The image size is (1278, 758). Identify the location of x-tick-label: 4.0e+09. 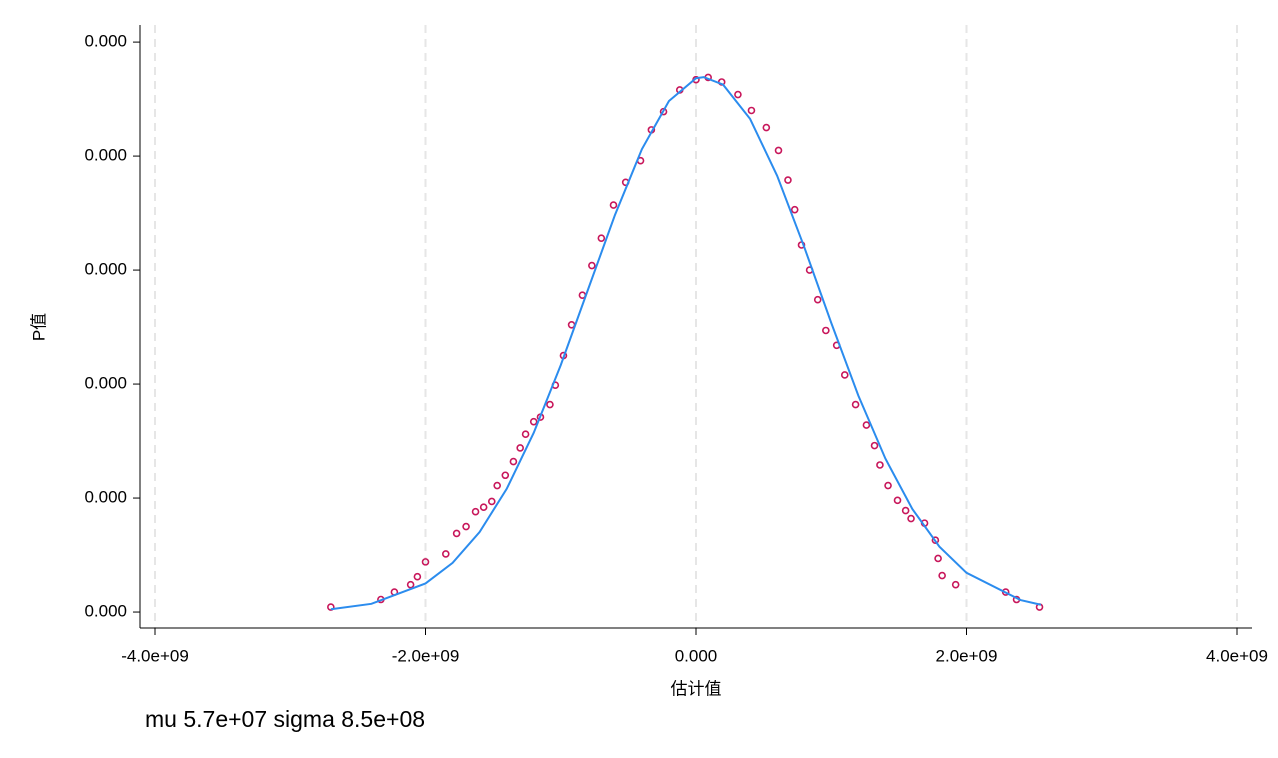
(1237, 655).